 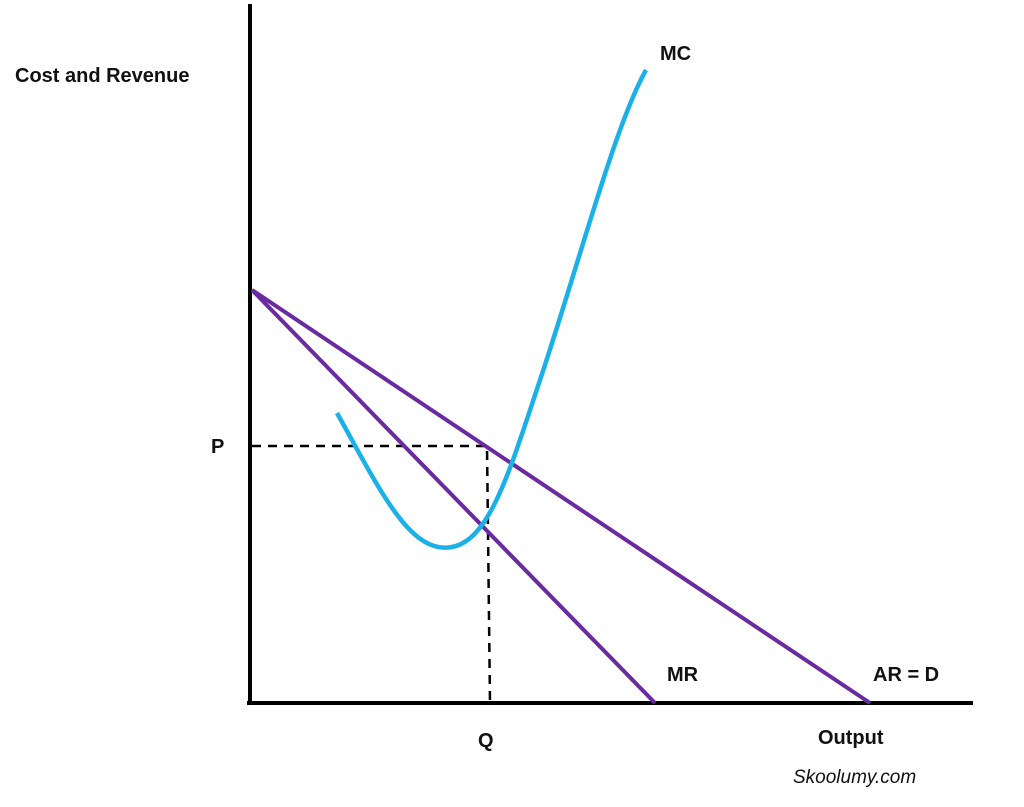 I want to click on price-label: P, so click(x=217, y=447).